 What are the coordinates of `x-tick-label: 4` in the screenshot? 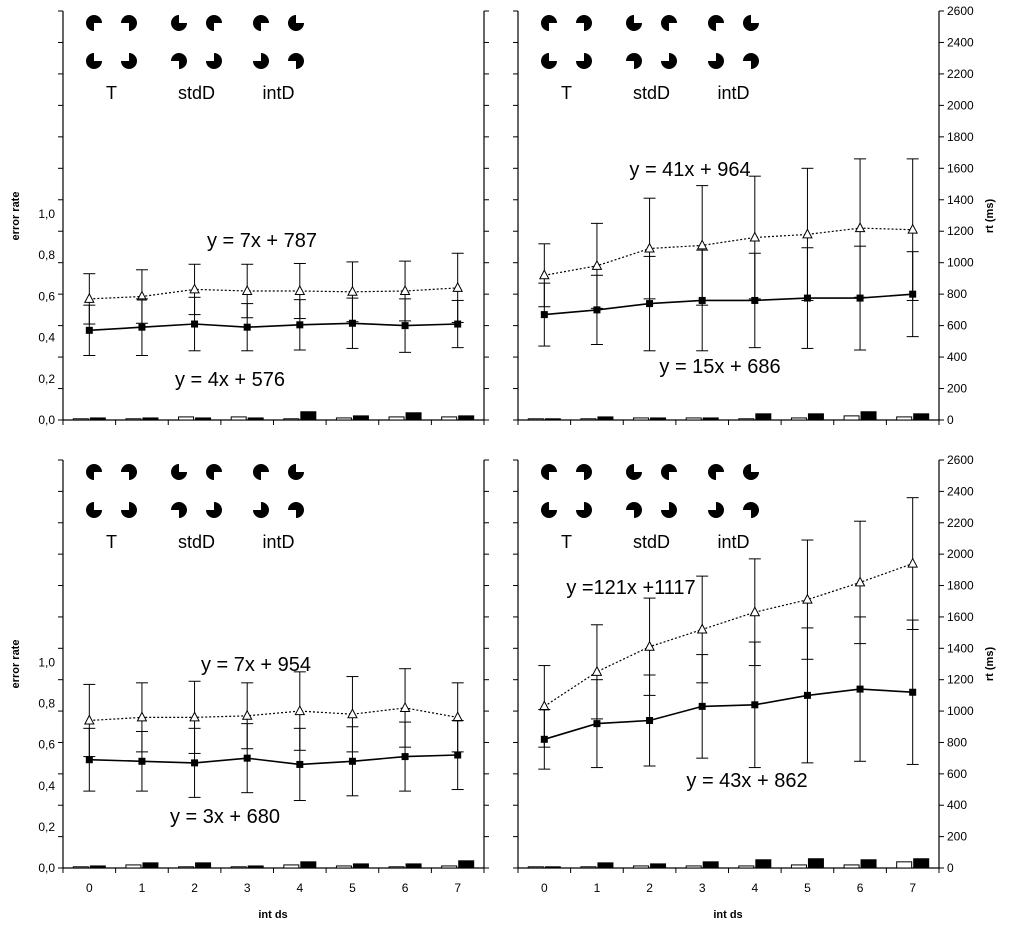 It's located at (299, 888).